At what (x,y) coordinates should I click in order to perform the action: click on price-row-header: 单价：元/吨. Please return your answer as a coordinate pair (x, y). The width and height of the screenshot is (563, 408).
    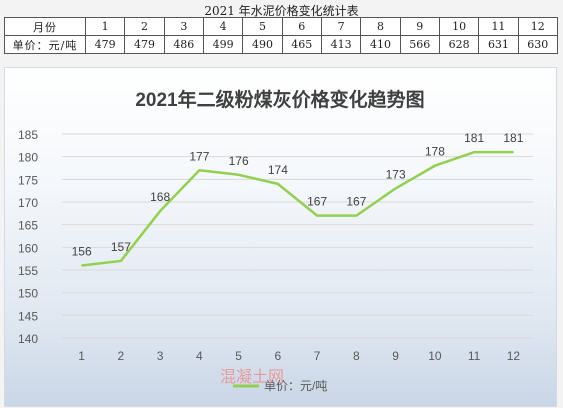
    Looking at the image, I should click on (45, 44).